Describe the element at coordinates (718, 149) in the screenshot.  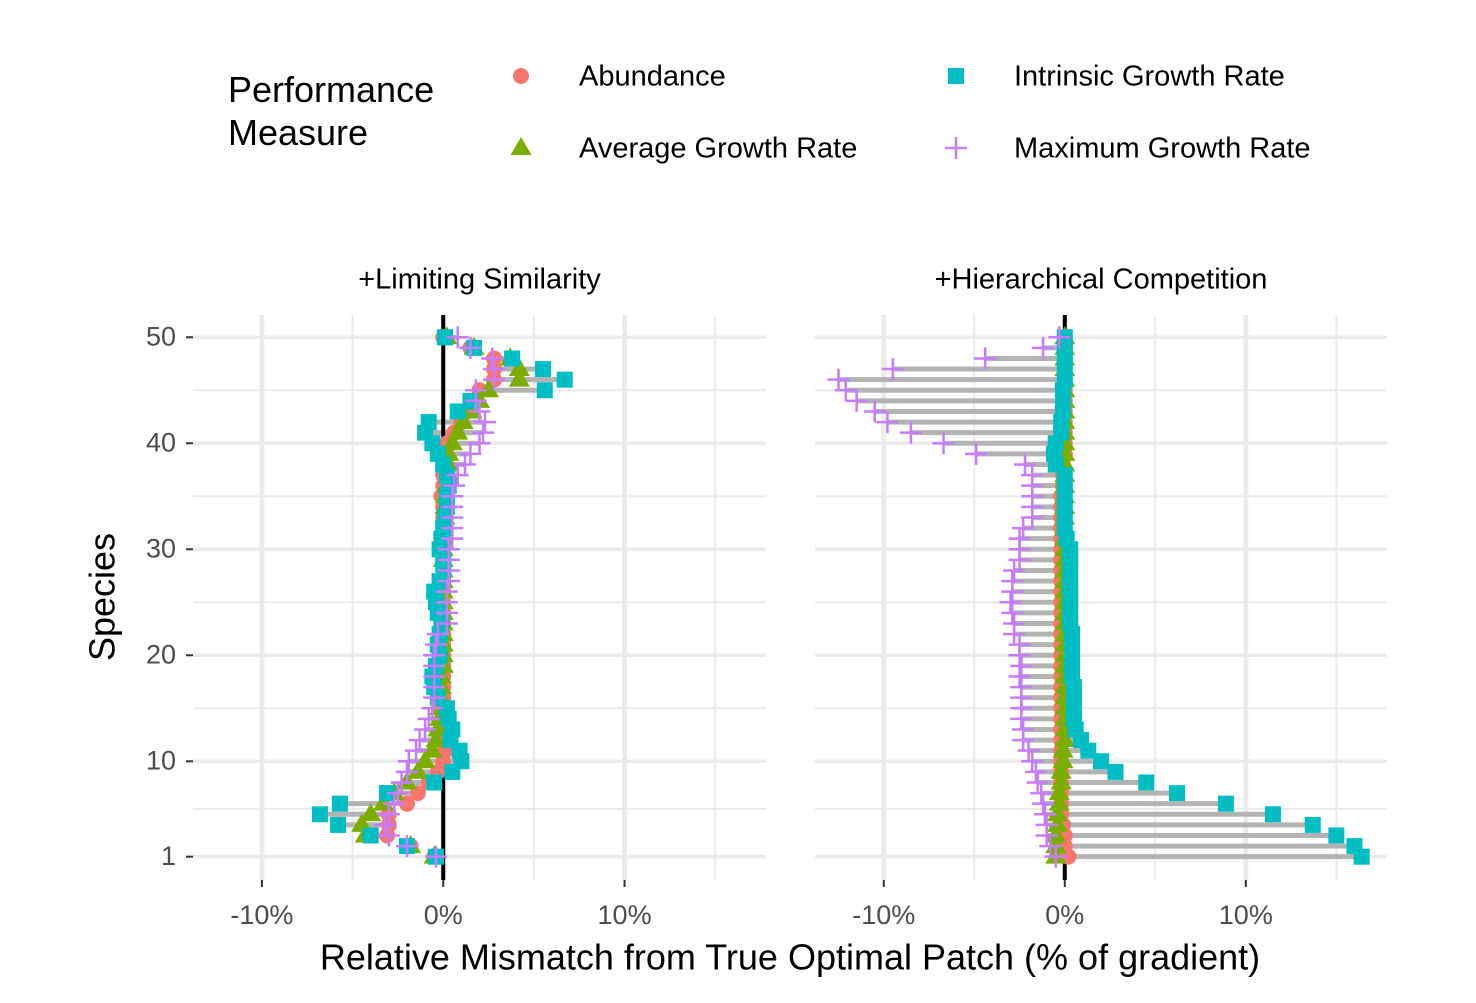
I see `legend-label: Average Growth Rate` at that location.